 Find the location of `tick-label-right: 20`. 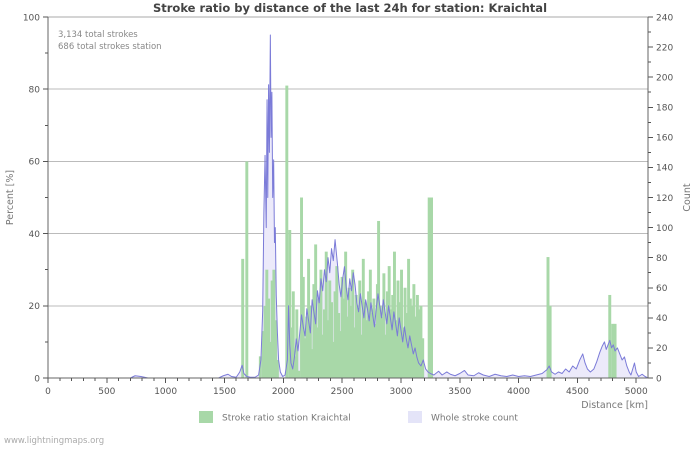

tick-label-right: 20 is located at coordinates (662, 349).